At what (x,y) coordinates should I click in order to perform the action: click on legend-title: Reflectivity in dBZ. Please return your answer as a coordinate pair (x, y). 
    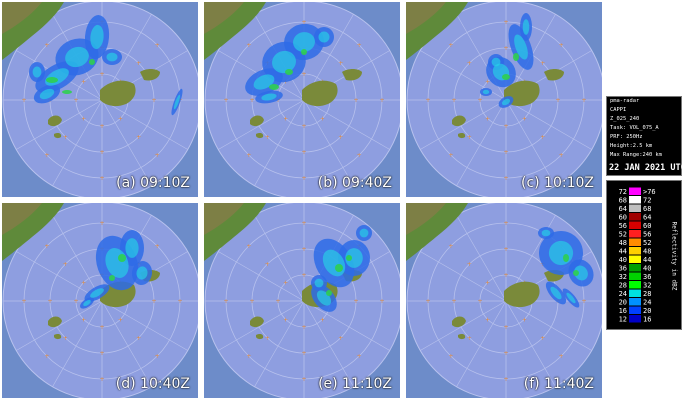
    Looking at the image, I should click on (674, 256).